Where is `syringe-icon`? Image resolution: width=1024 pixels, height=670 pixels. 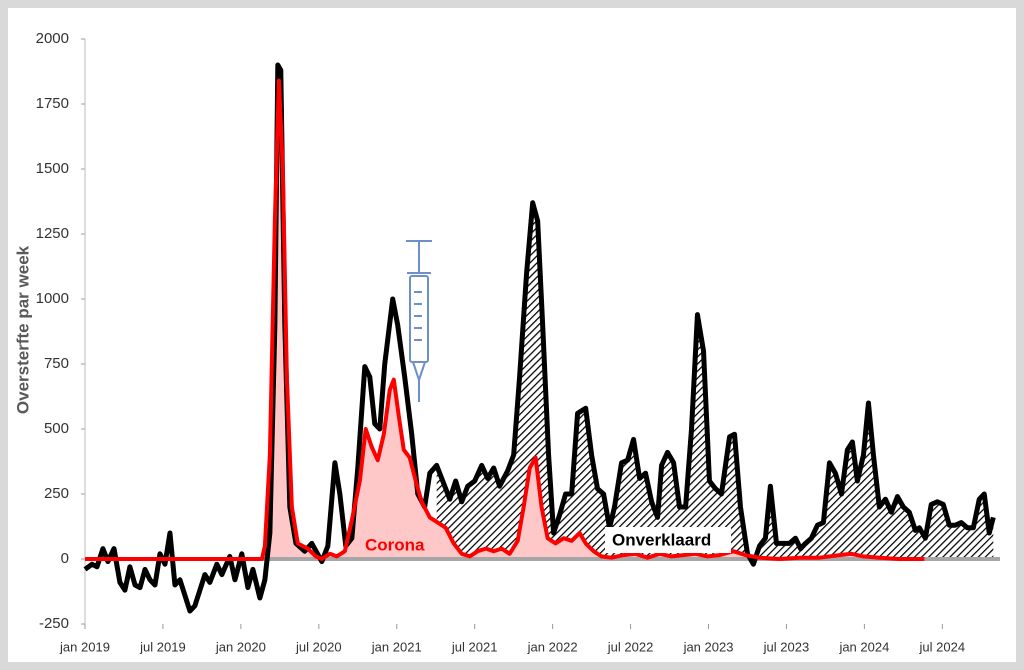 syringe-icon is located at coordinates (419, 321).